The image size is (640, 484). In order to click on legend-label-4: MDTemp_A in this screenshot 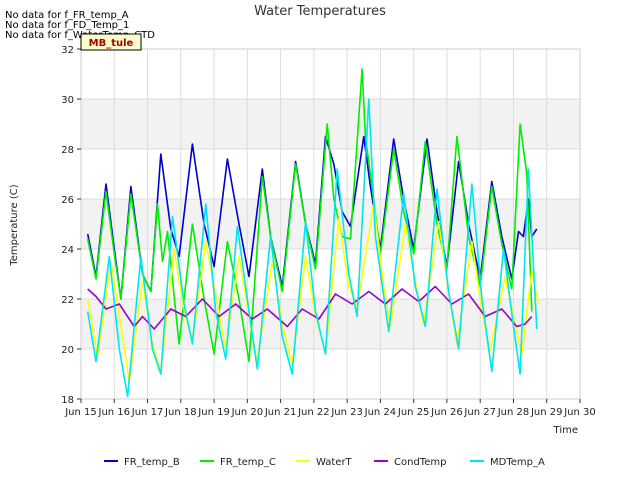, I will do `click(517, 462)`.